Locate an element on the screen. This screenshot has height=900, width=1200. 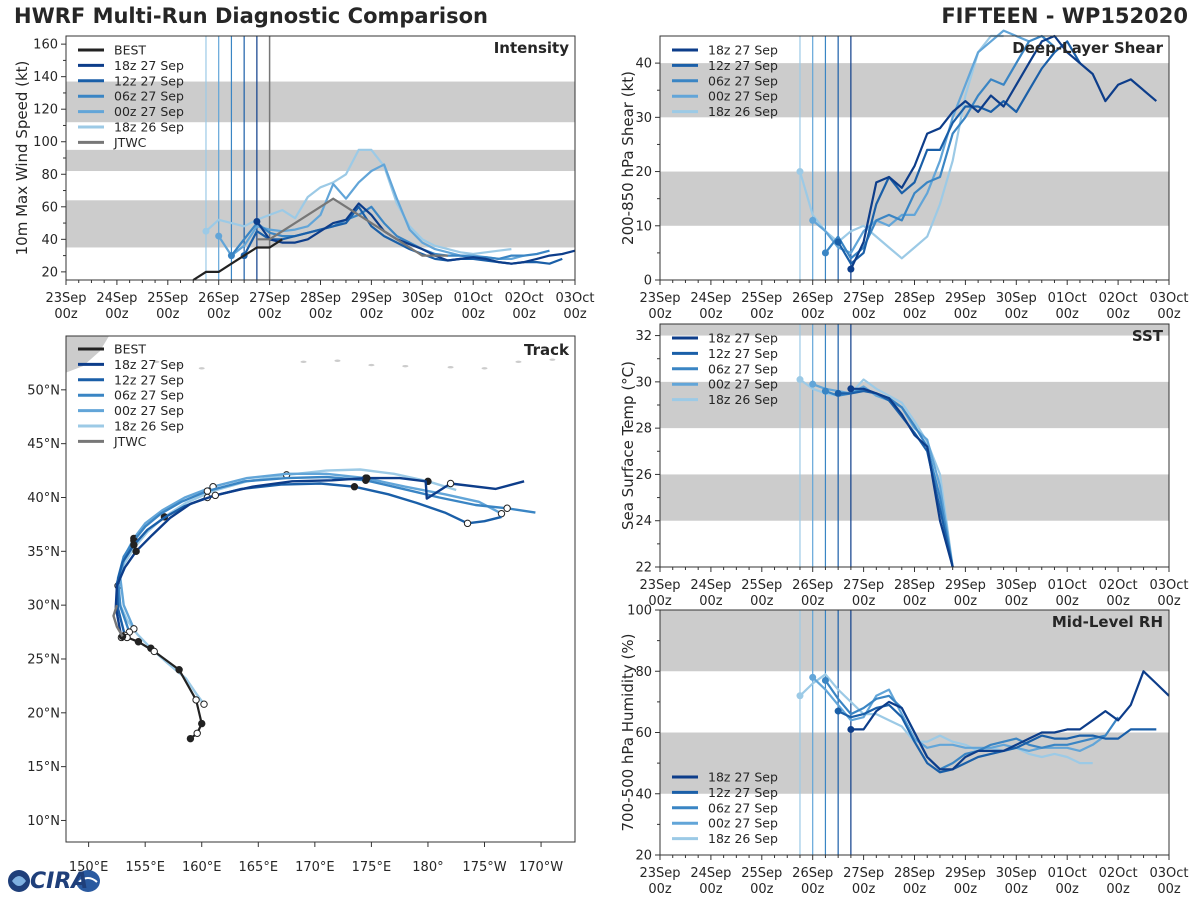
sst-xtick-label: 25Sep is located at coordinates (761, 585).